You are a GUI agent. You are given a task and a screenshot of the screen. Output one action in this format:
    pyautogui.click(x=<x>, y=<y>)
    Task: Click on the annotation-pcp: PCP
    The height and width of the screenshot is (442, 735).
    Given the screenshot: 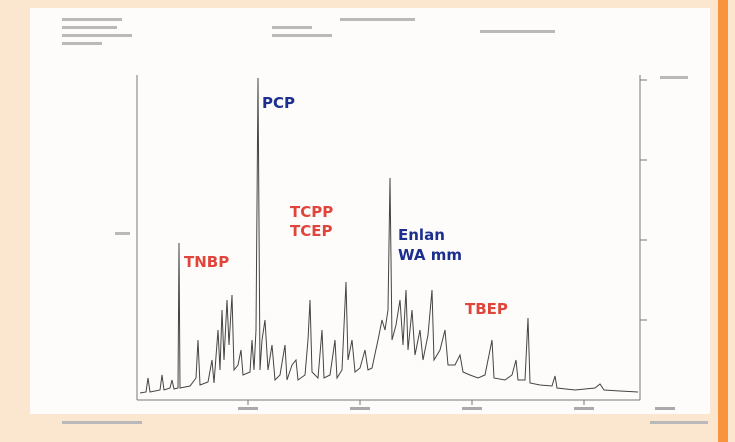 What is the action you would take?
    pyautogui.click(x=278, y=103)
    